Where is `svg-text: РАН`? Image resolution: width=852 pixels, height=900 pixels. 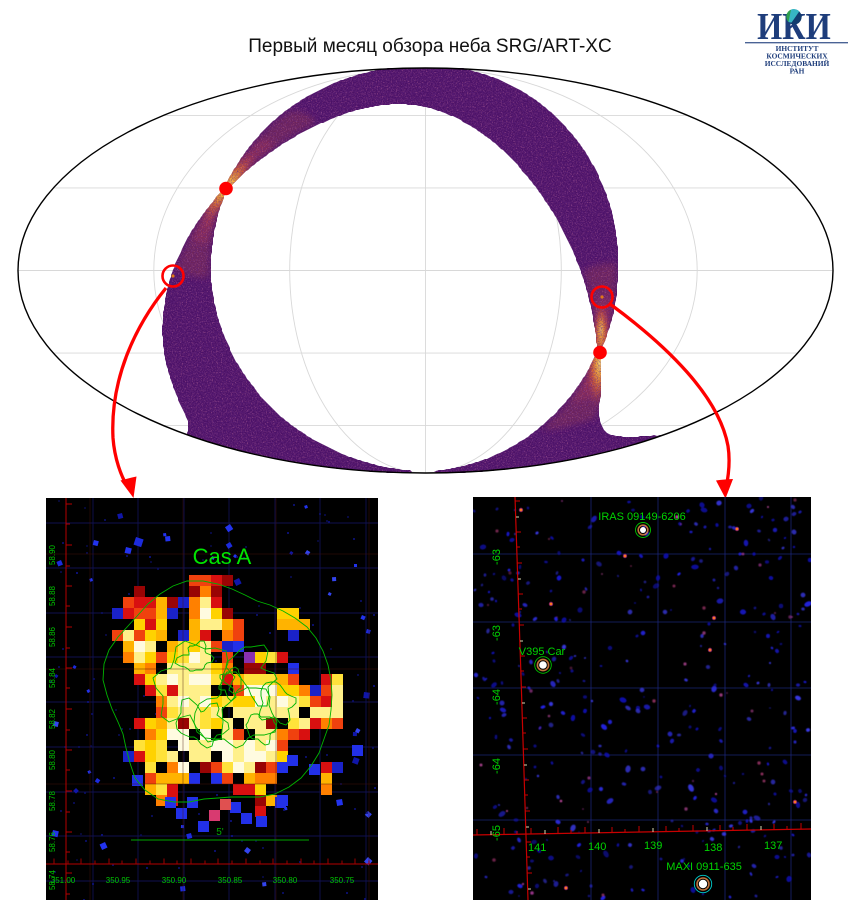
svg-text: РАН is located at coordinates (797, 71).